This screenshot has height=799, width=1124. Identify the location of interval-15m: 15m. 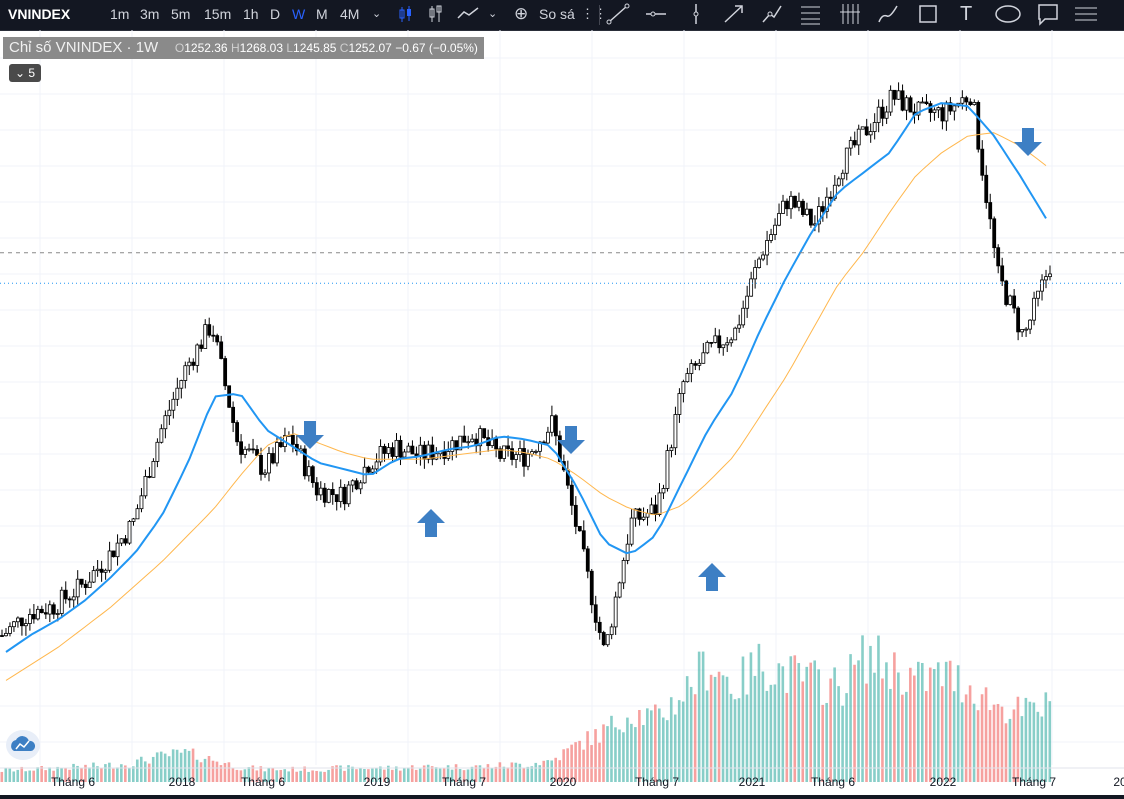
(218, 14).